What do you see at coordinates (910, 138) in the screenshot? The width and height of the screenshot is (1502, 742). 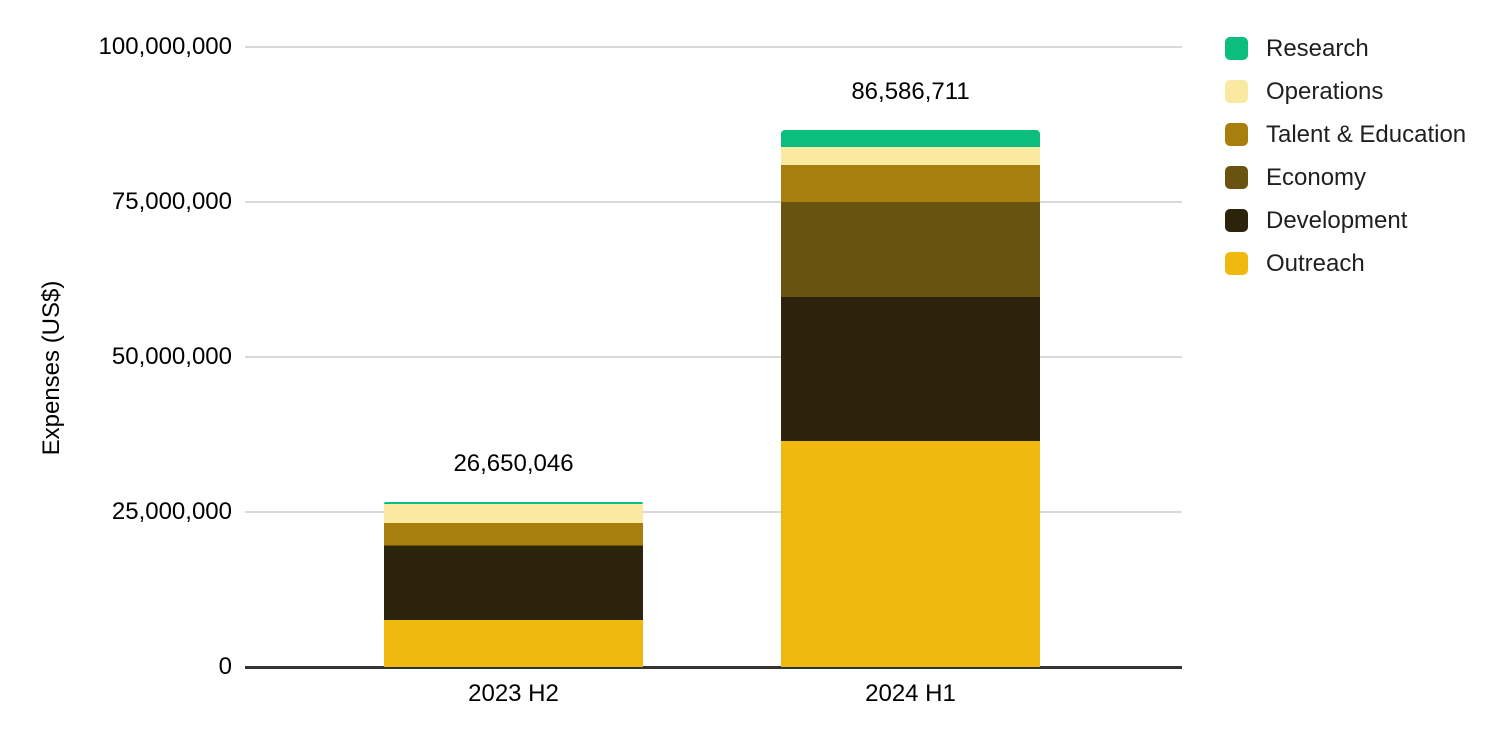 I see `segment-research-2024-h1` at bounding box center [910, 138].